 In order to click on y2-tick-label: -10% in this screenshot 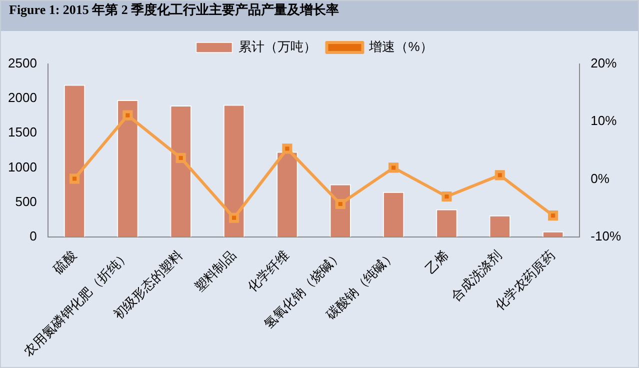, I will do `click(606, 236)`.